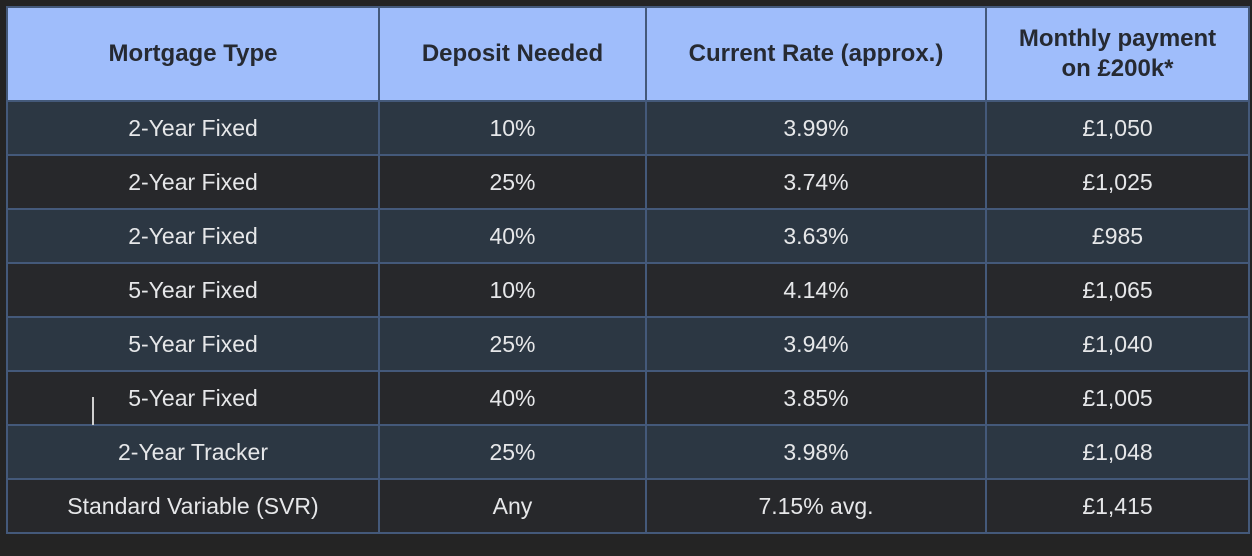 This screenshot has width=1252, height=556. What do you see at coordinates (816, 54) in the screenshot?
I see `column-header-current-rate: Current Rate (approx.)` at bounding box center [816, 54].